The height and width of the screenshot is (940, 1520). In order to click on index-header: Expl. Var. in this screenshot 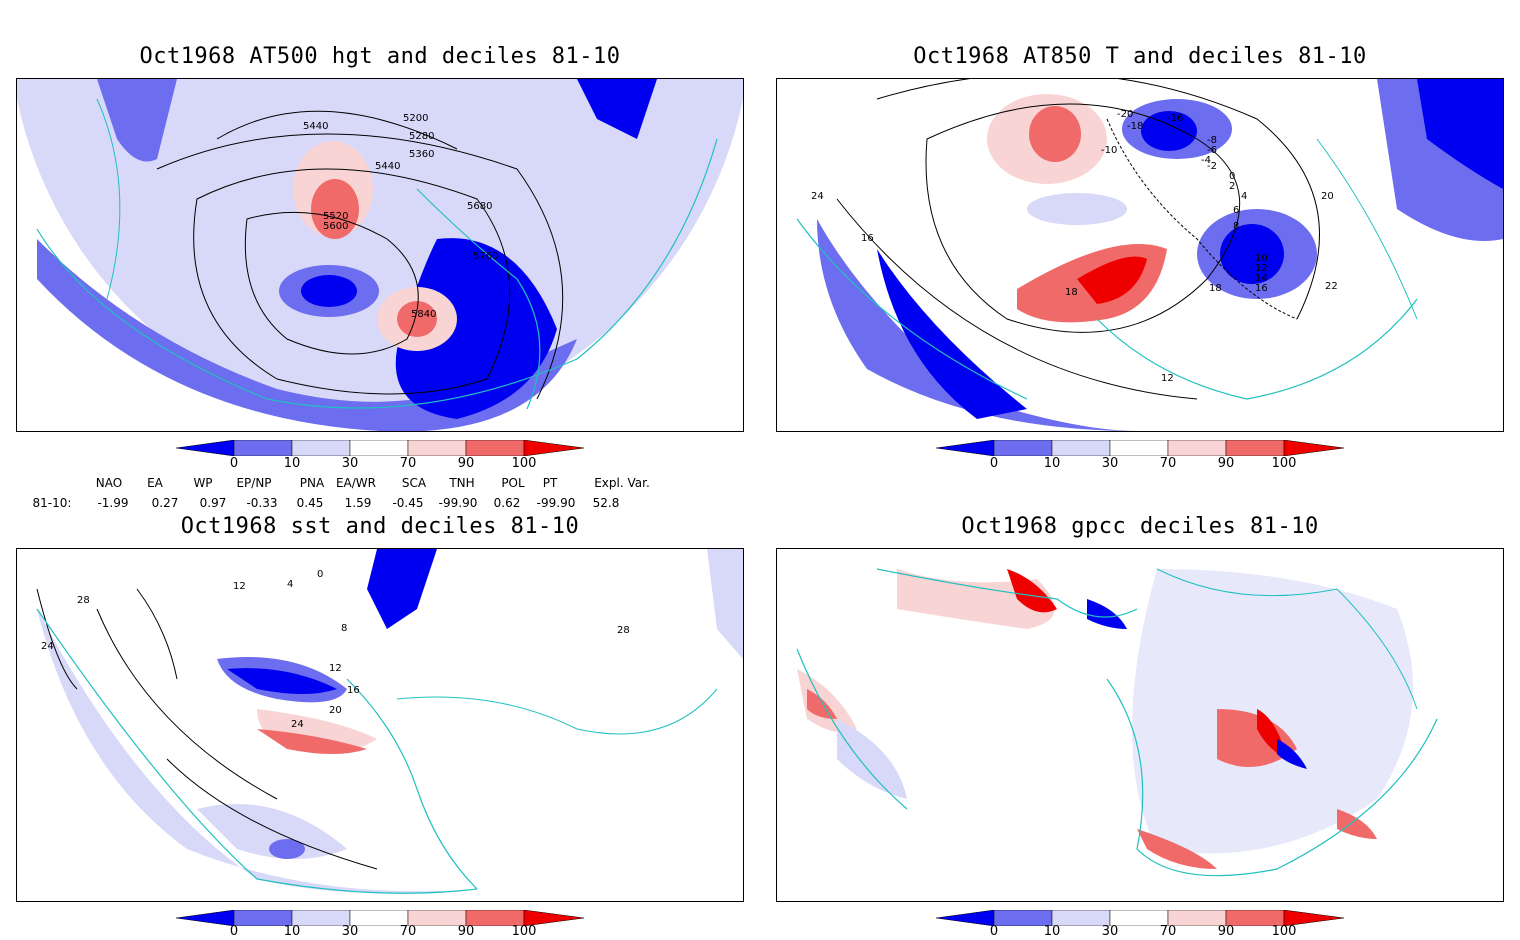, I will do `click(622, 483)`.